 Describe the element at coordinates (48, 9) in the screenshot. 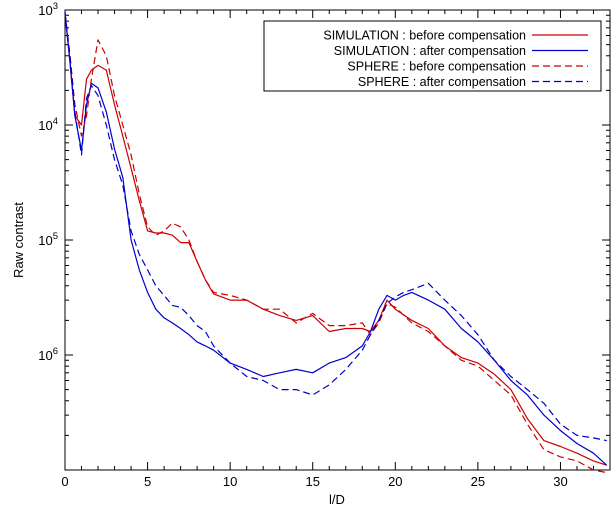

I see `y-tick-label: 10³` at that location.